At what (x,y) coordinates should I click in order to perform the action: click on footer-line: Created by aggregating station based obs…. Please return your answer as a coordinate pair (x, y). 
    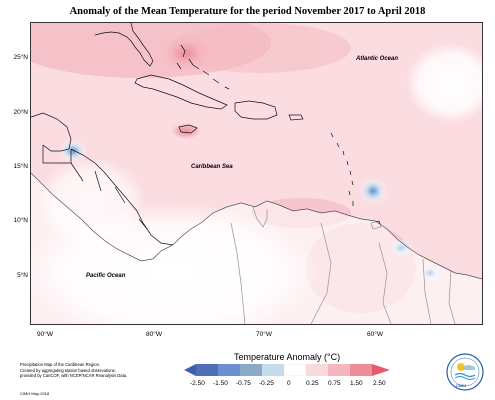
    Looking at the image, I should click on (68, 370).